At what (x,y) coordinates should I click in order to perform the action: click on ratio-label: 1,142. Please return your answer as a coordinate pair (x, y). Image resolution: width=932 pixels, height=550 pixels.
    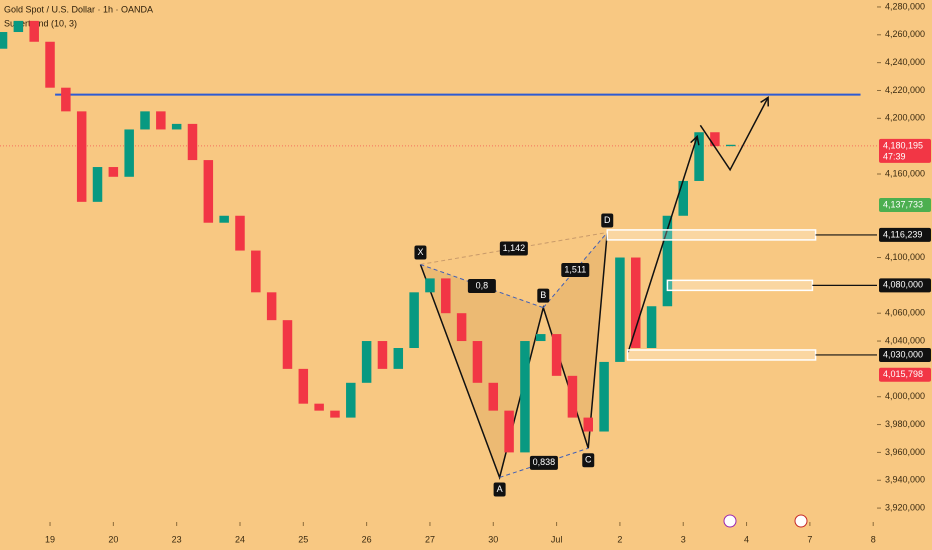
    Looking at the image, I should click on (514, 248).